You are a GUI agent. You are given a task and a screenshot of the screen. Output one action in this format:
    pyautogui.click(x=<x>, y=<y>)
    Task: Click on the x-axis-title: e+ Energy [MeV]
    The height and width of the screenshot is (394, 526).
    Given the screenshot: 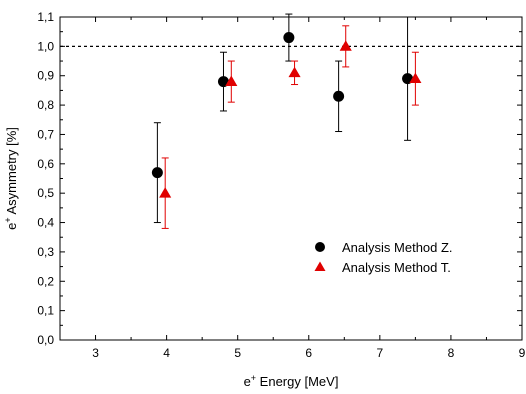 What is the action you would take?
    pyautogui.click(x=291, y=381)
    